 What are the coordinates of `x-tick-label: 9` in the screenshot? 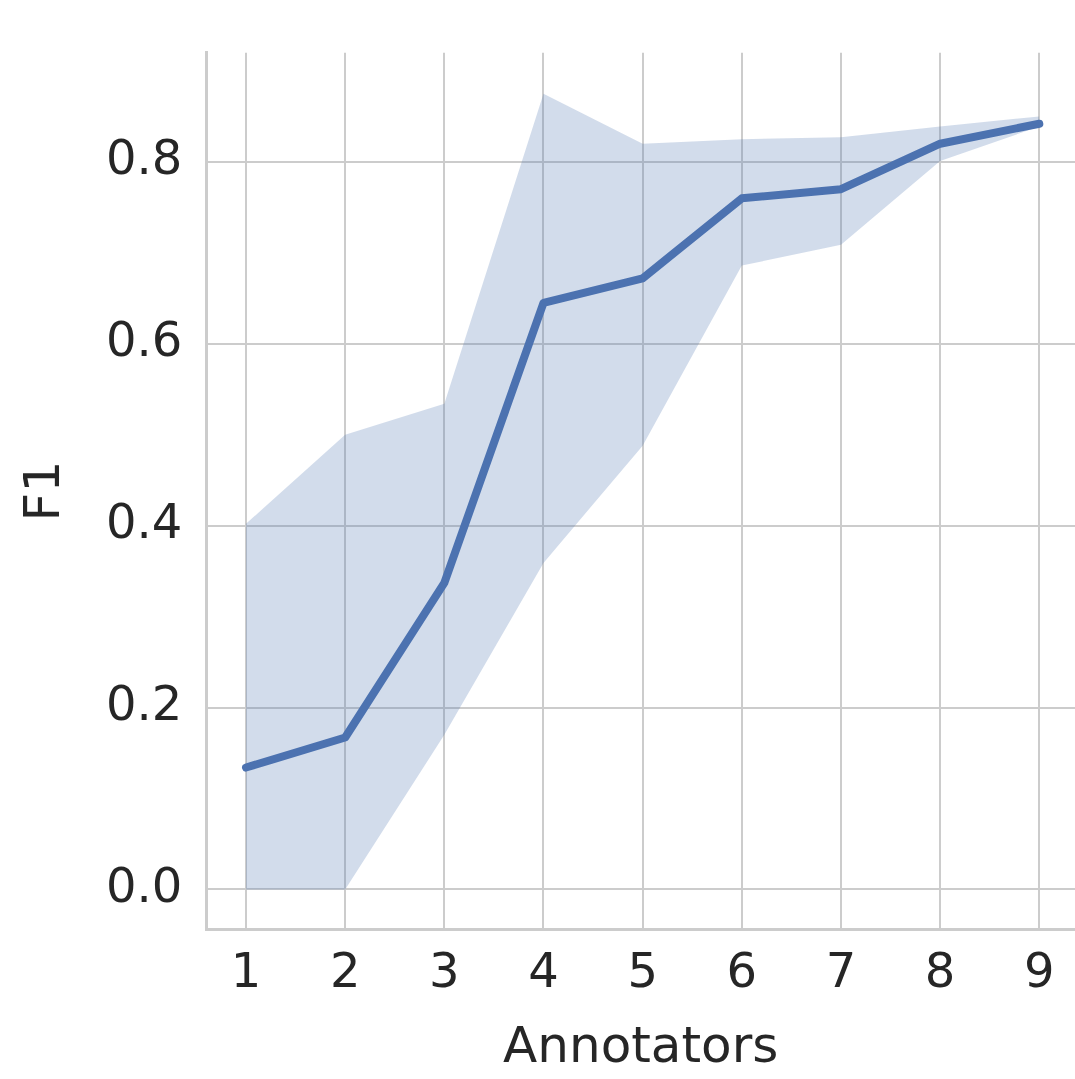 It's located at (1039, 969).